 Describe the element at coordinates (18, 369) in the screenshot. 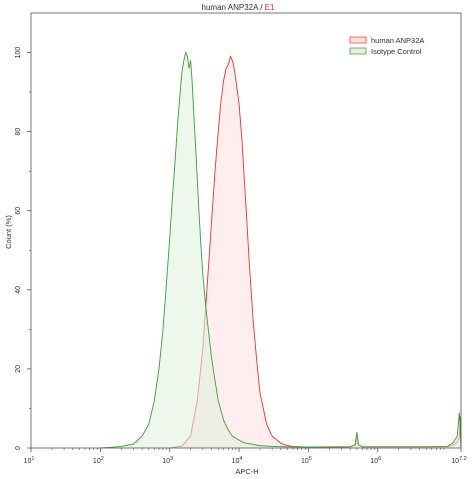

I see `y-tick-label: 20` at that location.